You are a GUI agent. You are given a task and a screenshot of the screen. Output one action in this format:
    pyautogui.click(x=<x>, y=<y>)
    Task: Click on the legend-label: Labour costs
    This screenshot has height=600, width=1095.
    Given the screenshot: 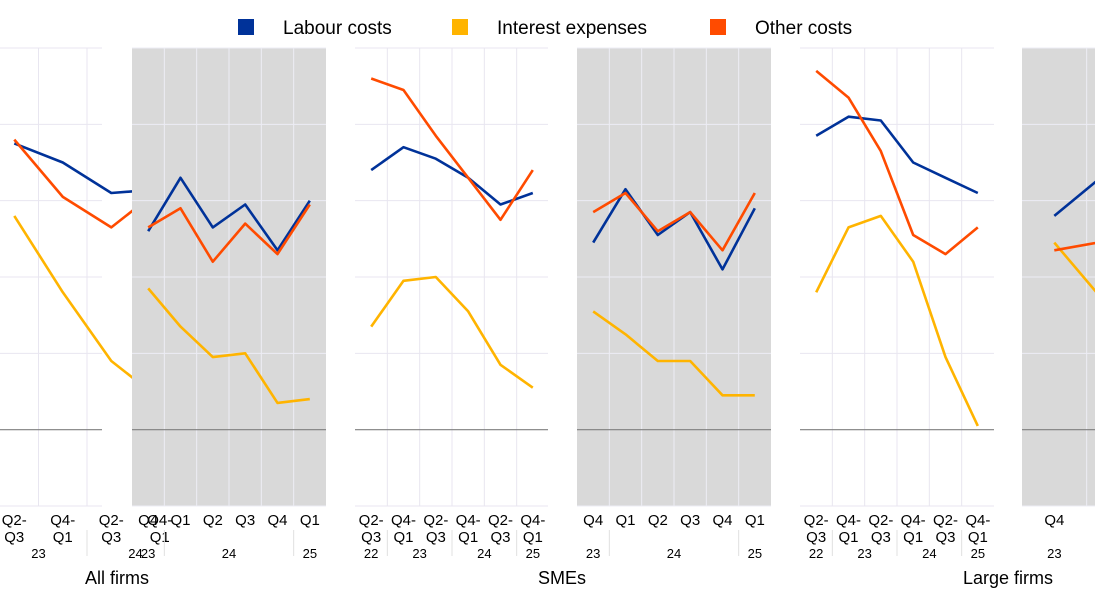 What is the action you would take?
    pyautogui.click(x=337, y=28)
    